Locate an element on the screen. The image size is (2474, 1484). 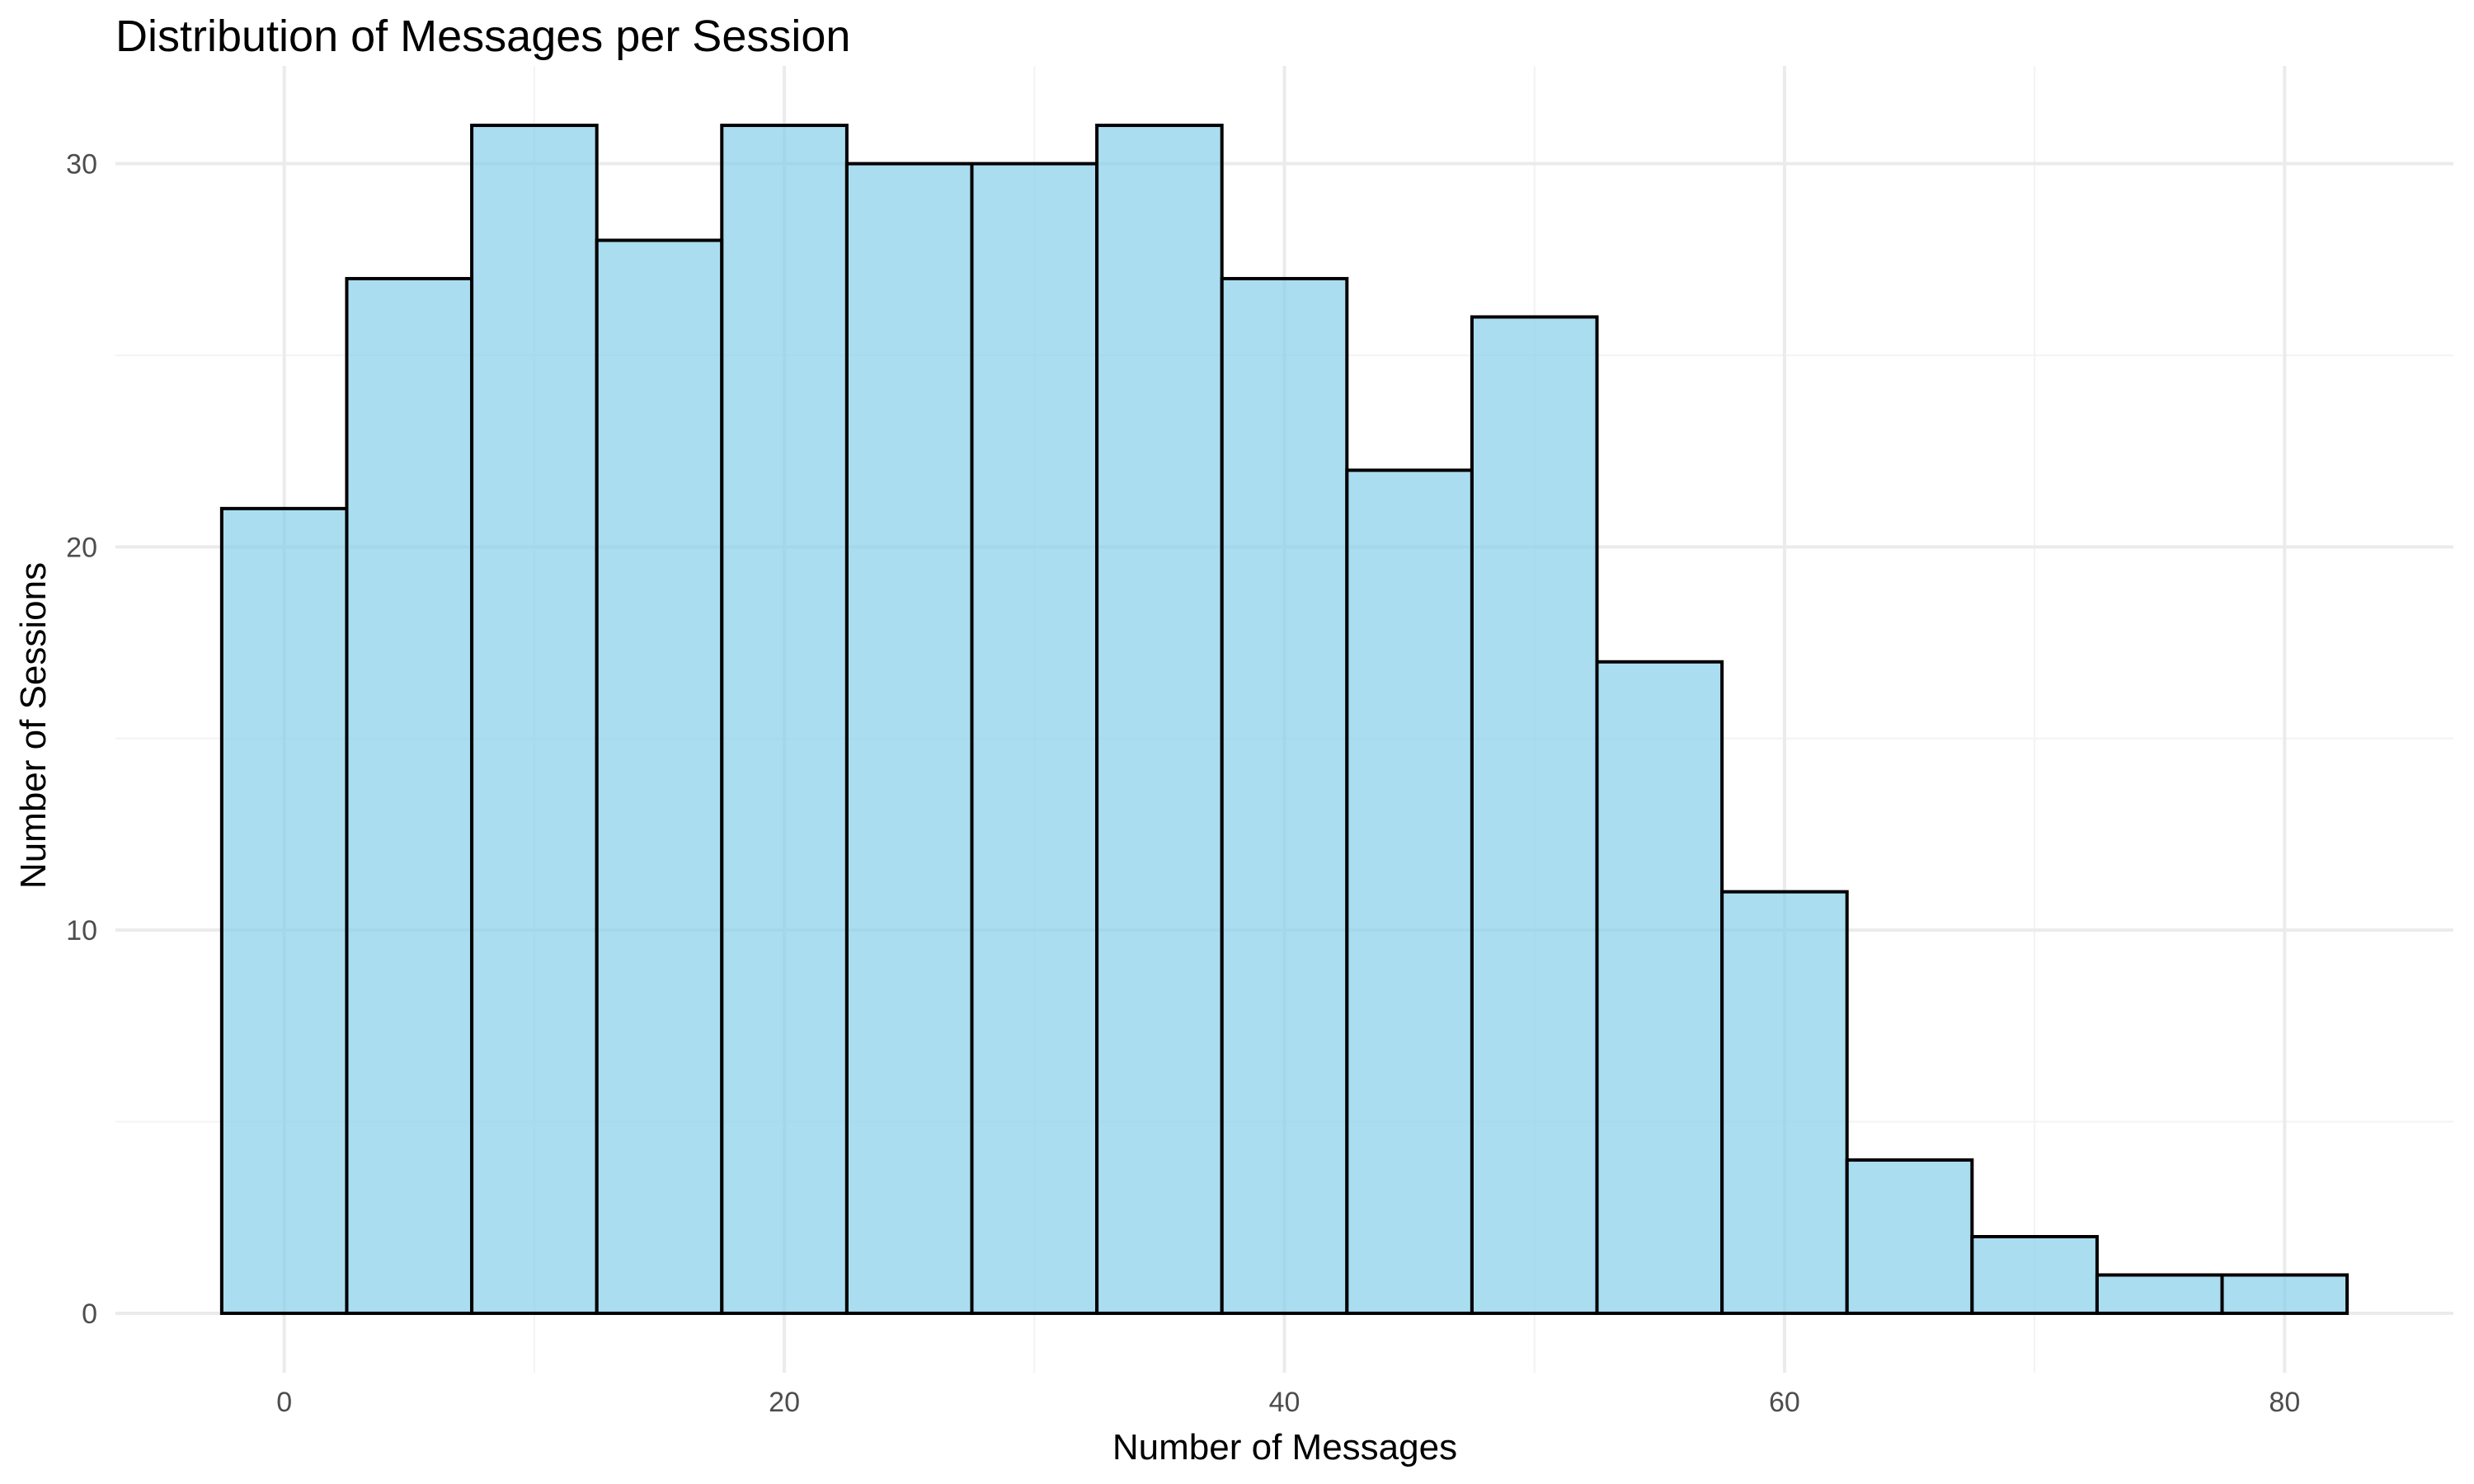
y-tick-label: 10 is located at coordinates (81, 930).